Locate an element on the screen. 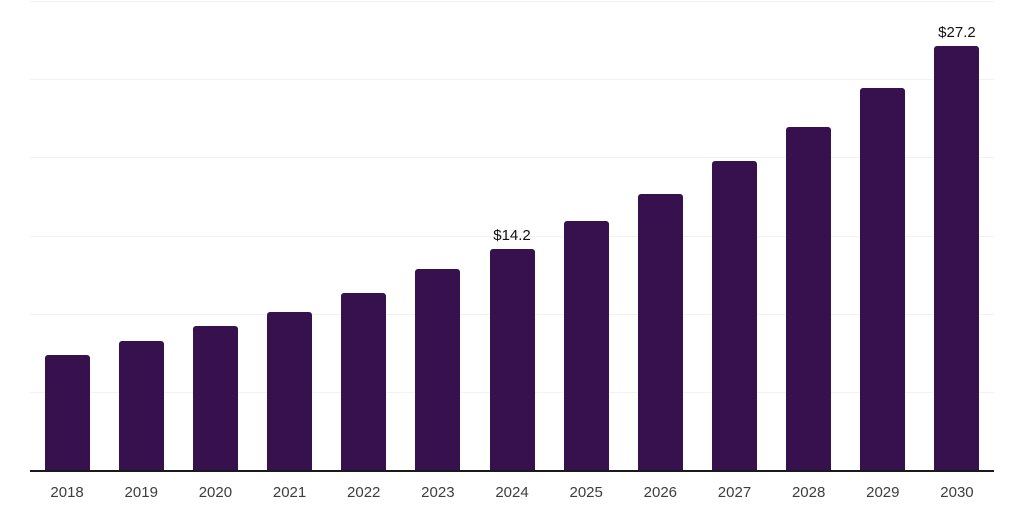 This screenshot has width=1024, height=512. bar-slot-2025 is located at coordinates (586, 236).